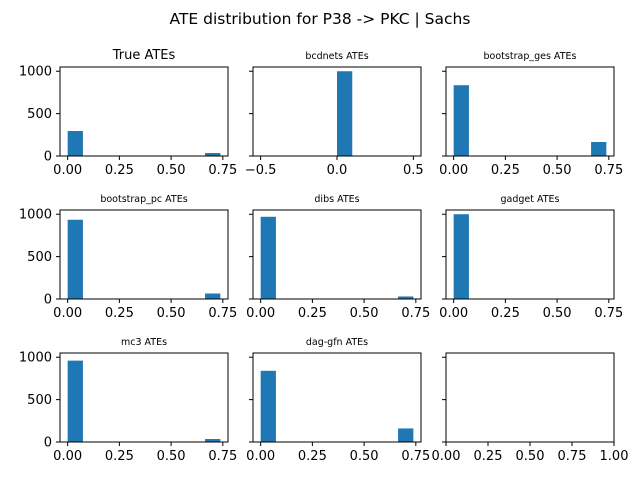  I want to click on subplot-3: 0.00 0.25 0.50 0.75 bootstrap_ges ATEs, so click(531, 114).